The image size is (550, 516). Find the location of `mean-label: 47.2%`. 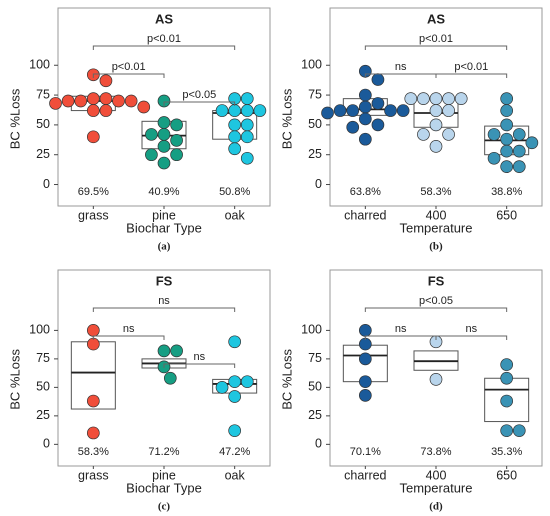

mean-label: 47.2% is located at coordinates (234, 452).